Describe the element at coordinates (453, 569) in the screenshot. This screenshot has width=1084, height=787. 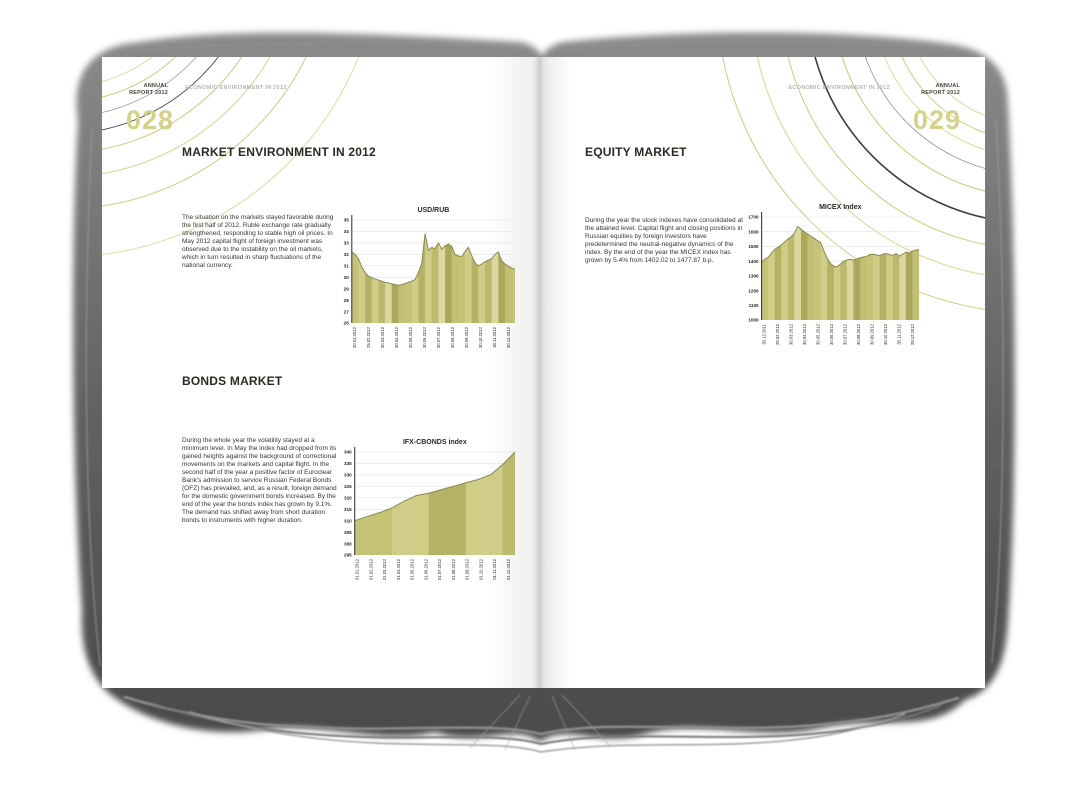
I see `x-tick-label: 01.08.2012` at that location.